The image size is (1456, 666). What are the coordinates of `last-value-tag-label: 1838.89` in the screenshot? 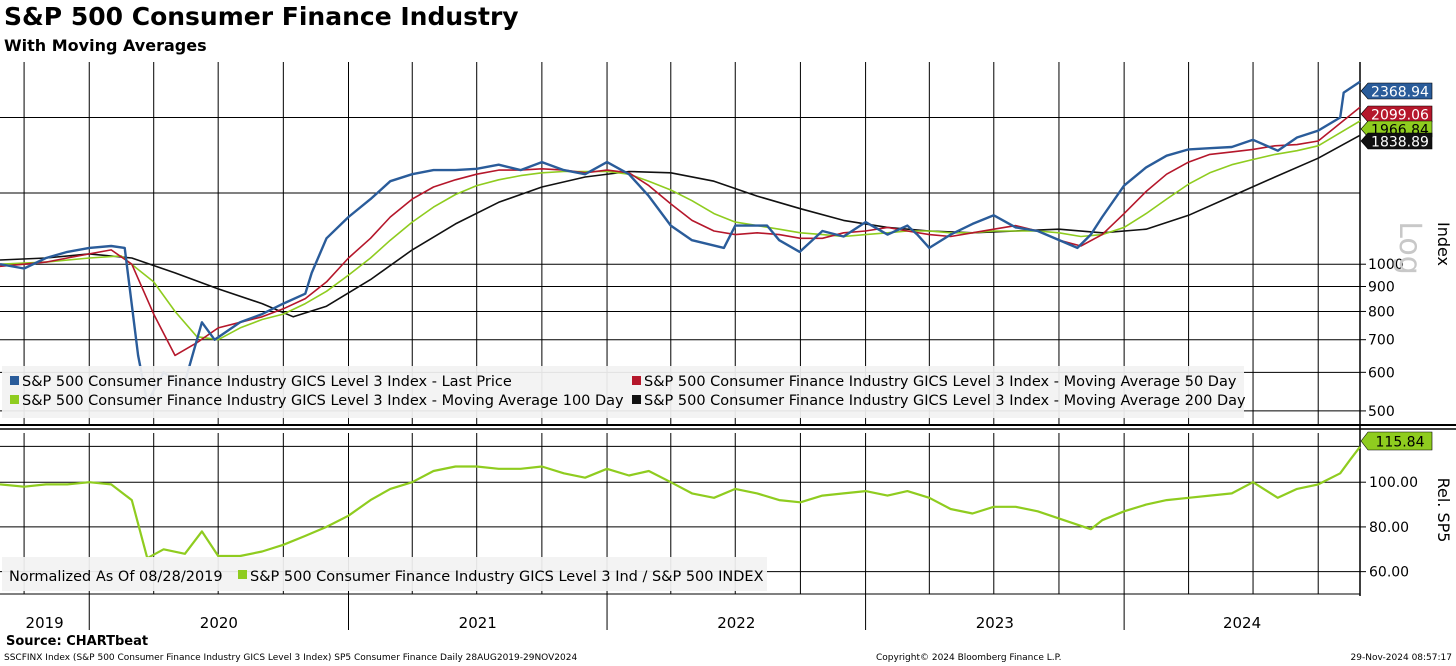 It's located at (1400, 143).